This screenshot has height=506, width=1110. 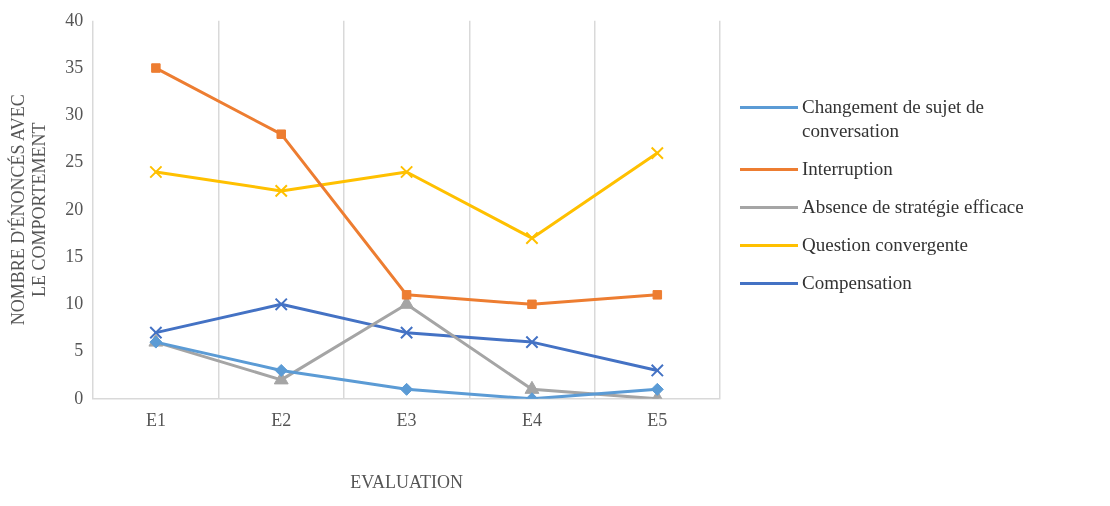 I want to click on legend-label: Absence de stratégie efficace, so click(x=913, y=207).